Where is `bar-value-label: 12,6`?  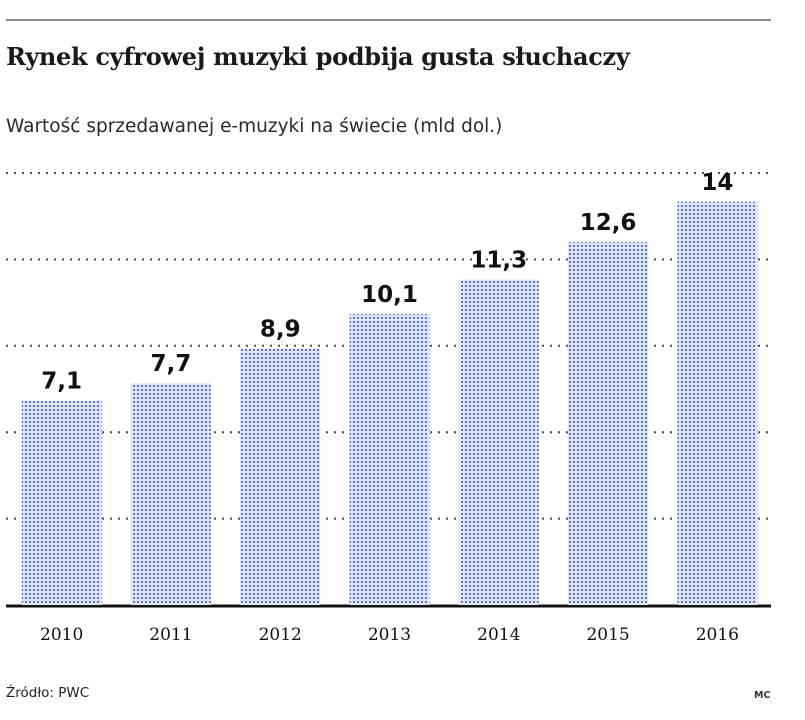
bar-value-label: 12,6 is located at coordinates (608, 223).